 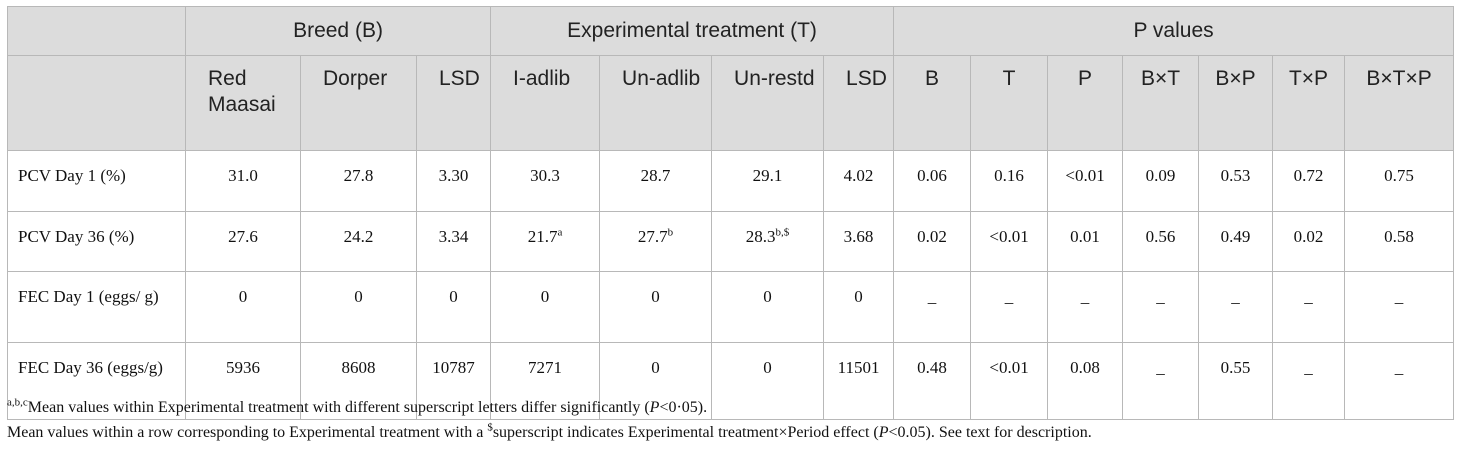 What do you see at coordinates (859, 103) in the screenshot?
I see `column-header: LSD` at bounding box center [859, 103].